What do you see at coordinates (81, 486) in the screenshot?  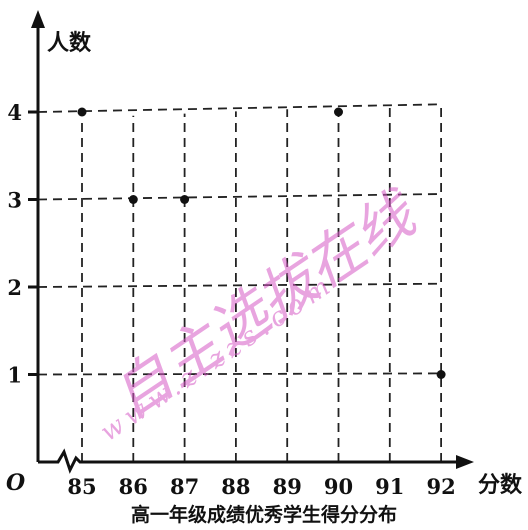 I see `x-tick-85: 85` at bounding box center [81, 486].